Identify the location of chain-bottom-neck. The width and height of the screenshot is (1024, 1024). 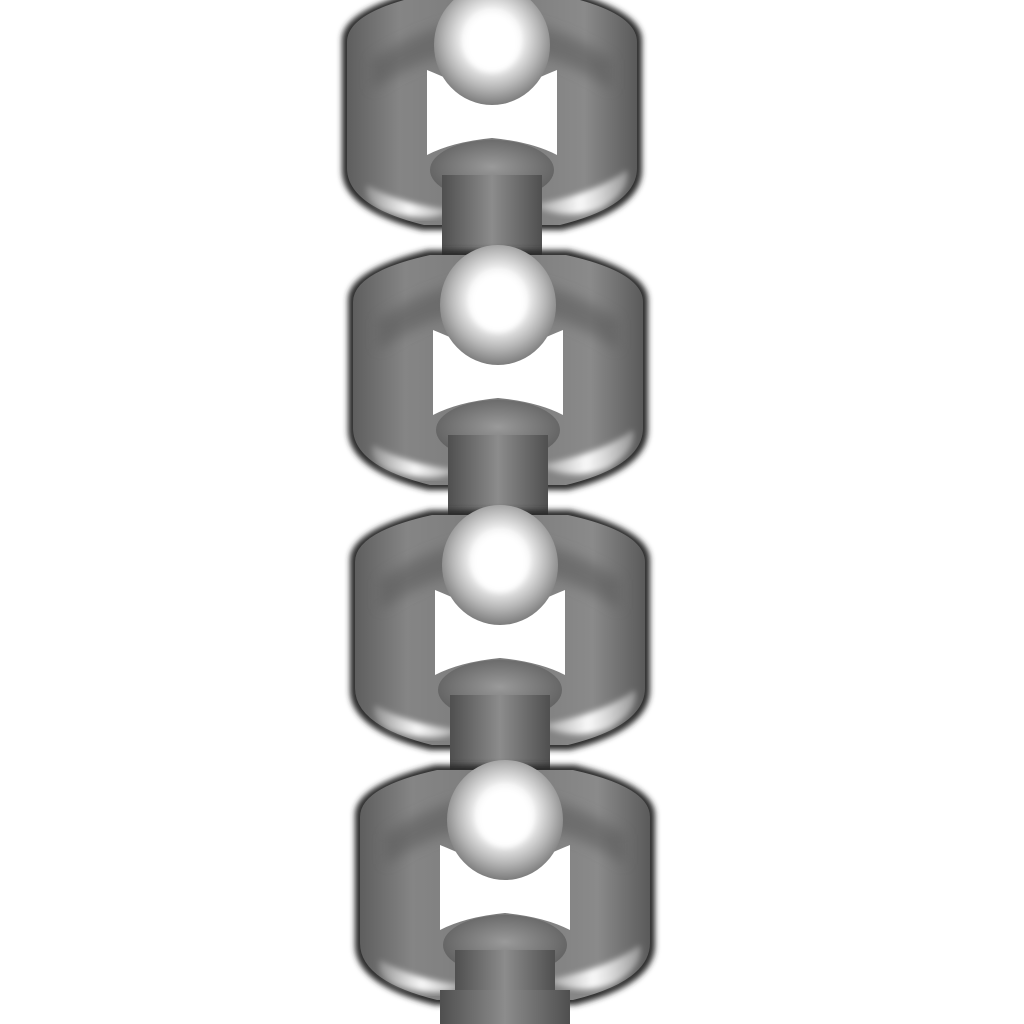
(505, 1007).